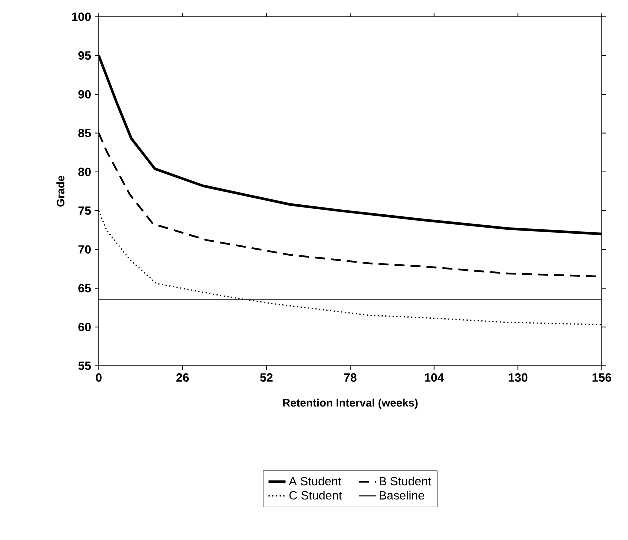 Image resolution: width=628 pixels, height=540 pixels. Describe the element at coordinates (518, 378) in the screenshot. I see `x-tick-label: 130` at that location.